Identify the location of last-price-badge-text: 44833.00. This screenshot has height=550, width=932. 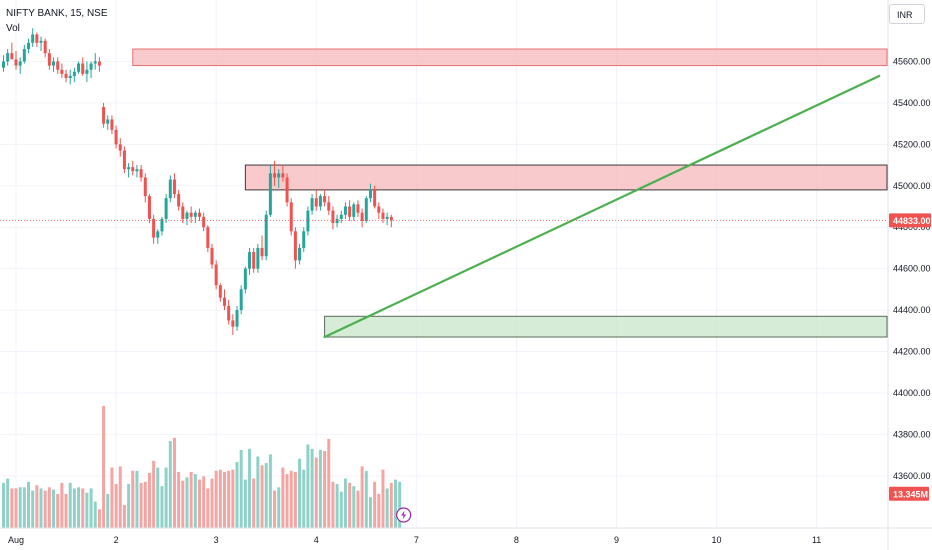
(912, 221).